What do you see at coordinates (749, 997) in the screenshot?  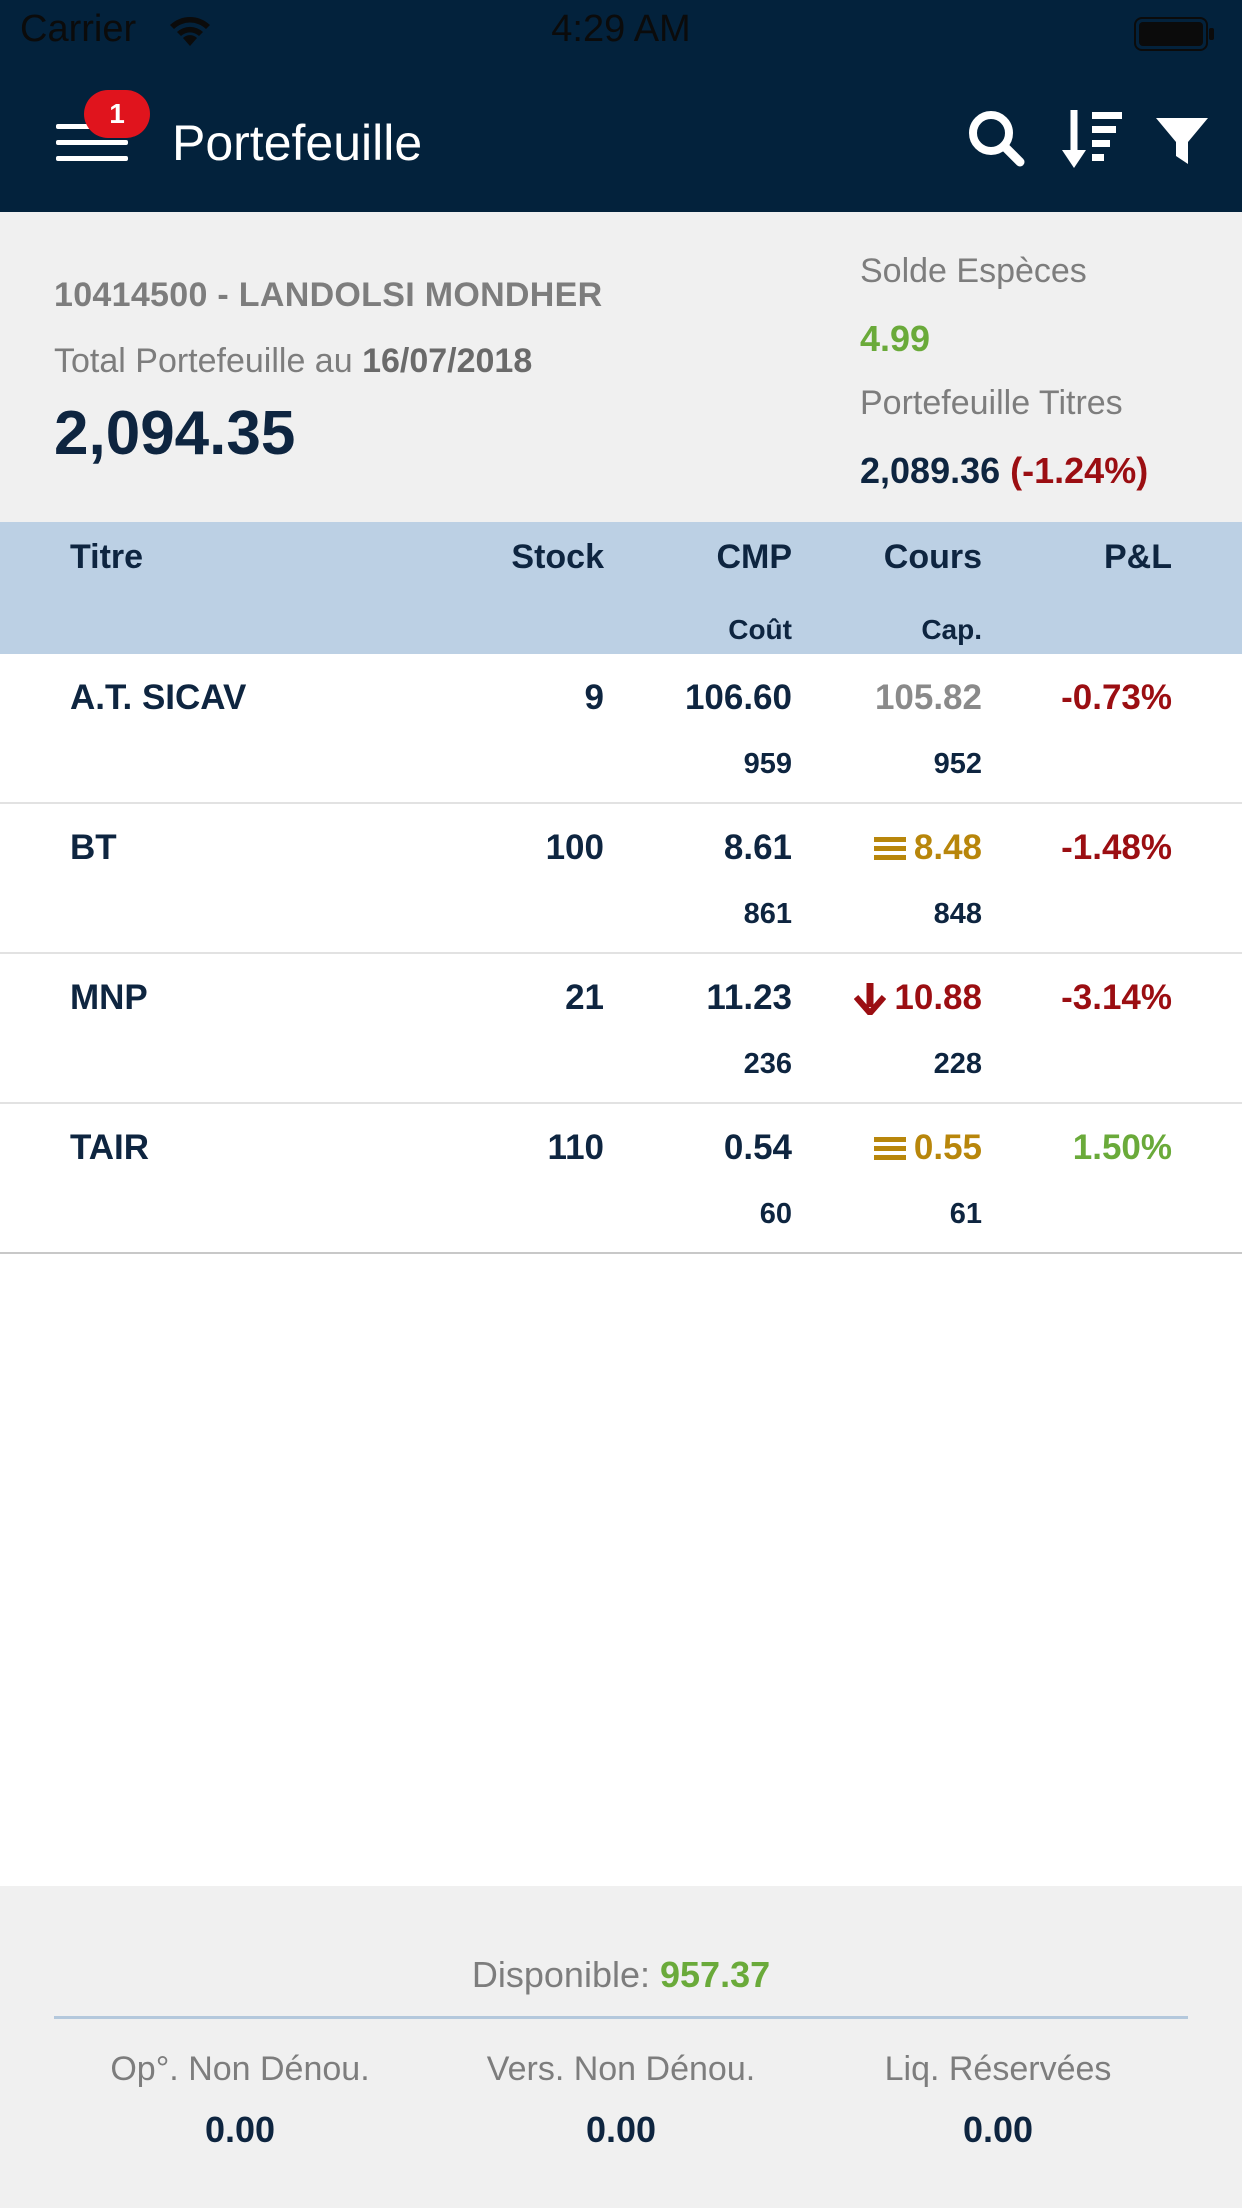 I see `row-cmp: 11.23` at bounding box center [749, 997].